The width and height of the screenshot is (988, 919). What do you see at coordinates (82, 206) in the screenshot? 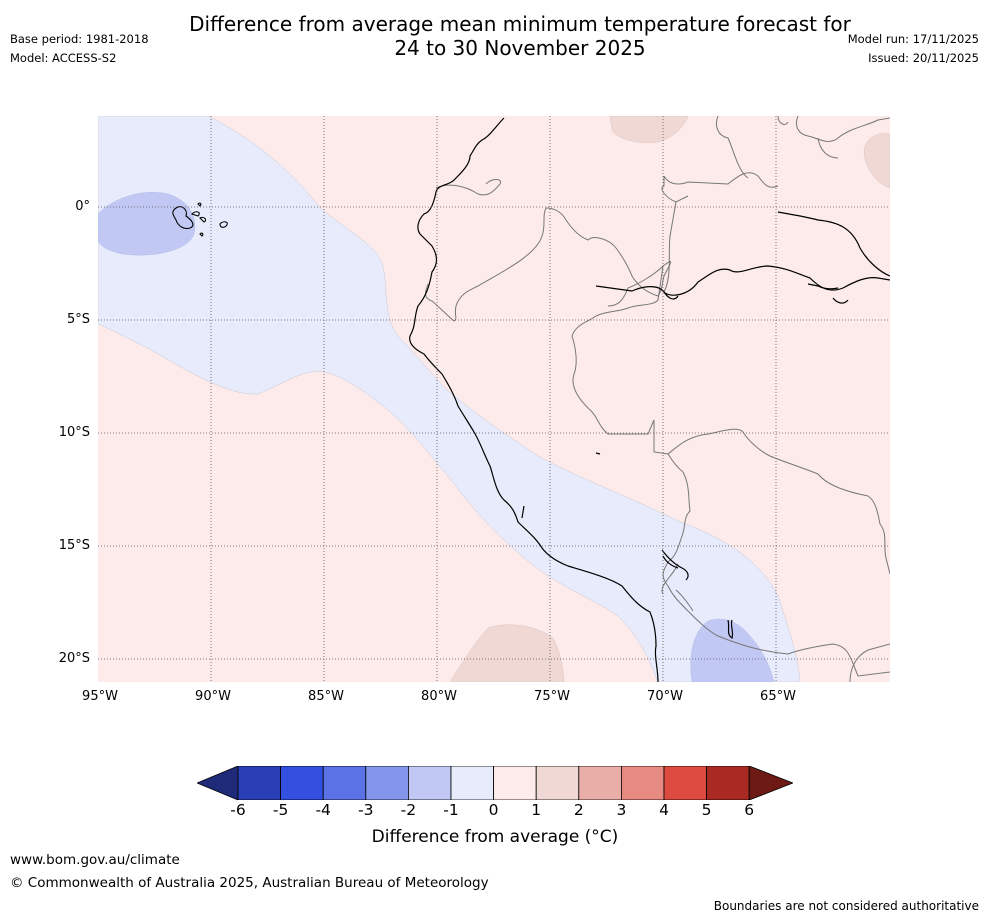
I see `lat-label-0: 0°` at bounding box center [82, 206].